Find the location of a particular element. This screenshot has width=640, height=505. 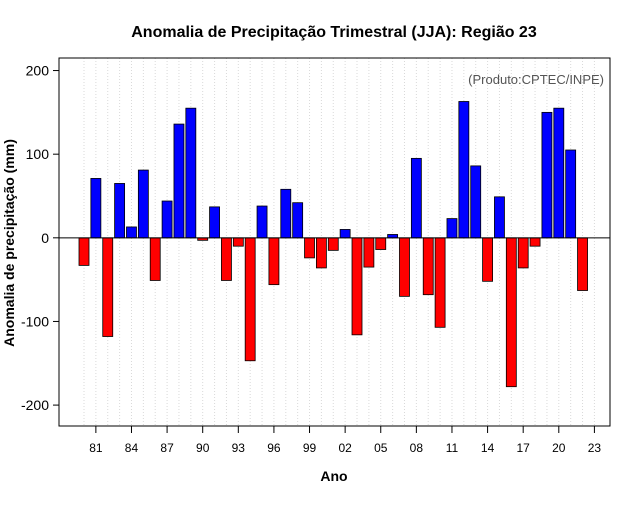

x-tick-label: 08 is located at coordinates (417, 448).